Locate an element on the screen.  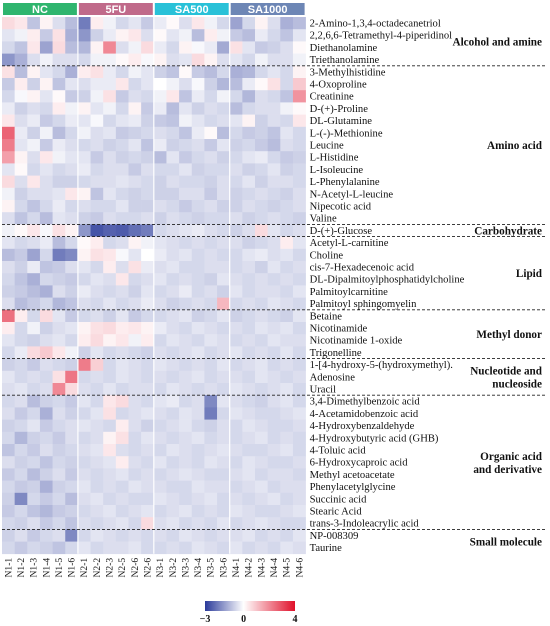
metabolite-label: Taurine is located at coordinates (326, 548).